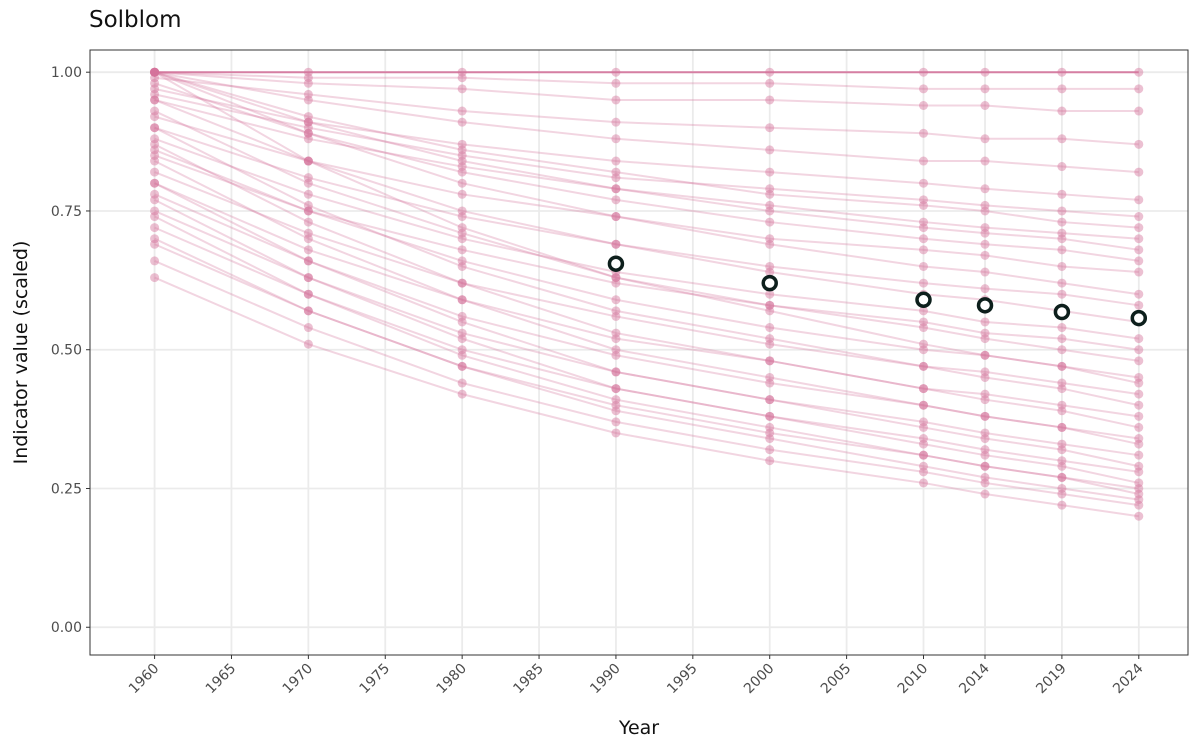 This screenshot has width=1200, height=750. I want to click on mean-point, so click(923, 300).